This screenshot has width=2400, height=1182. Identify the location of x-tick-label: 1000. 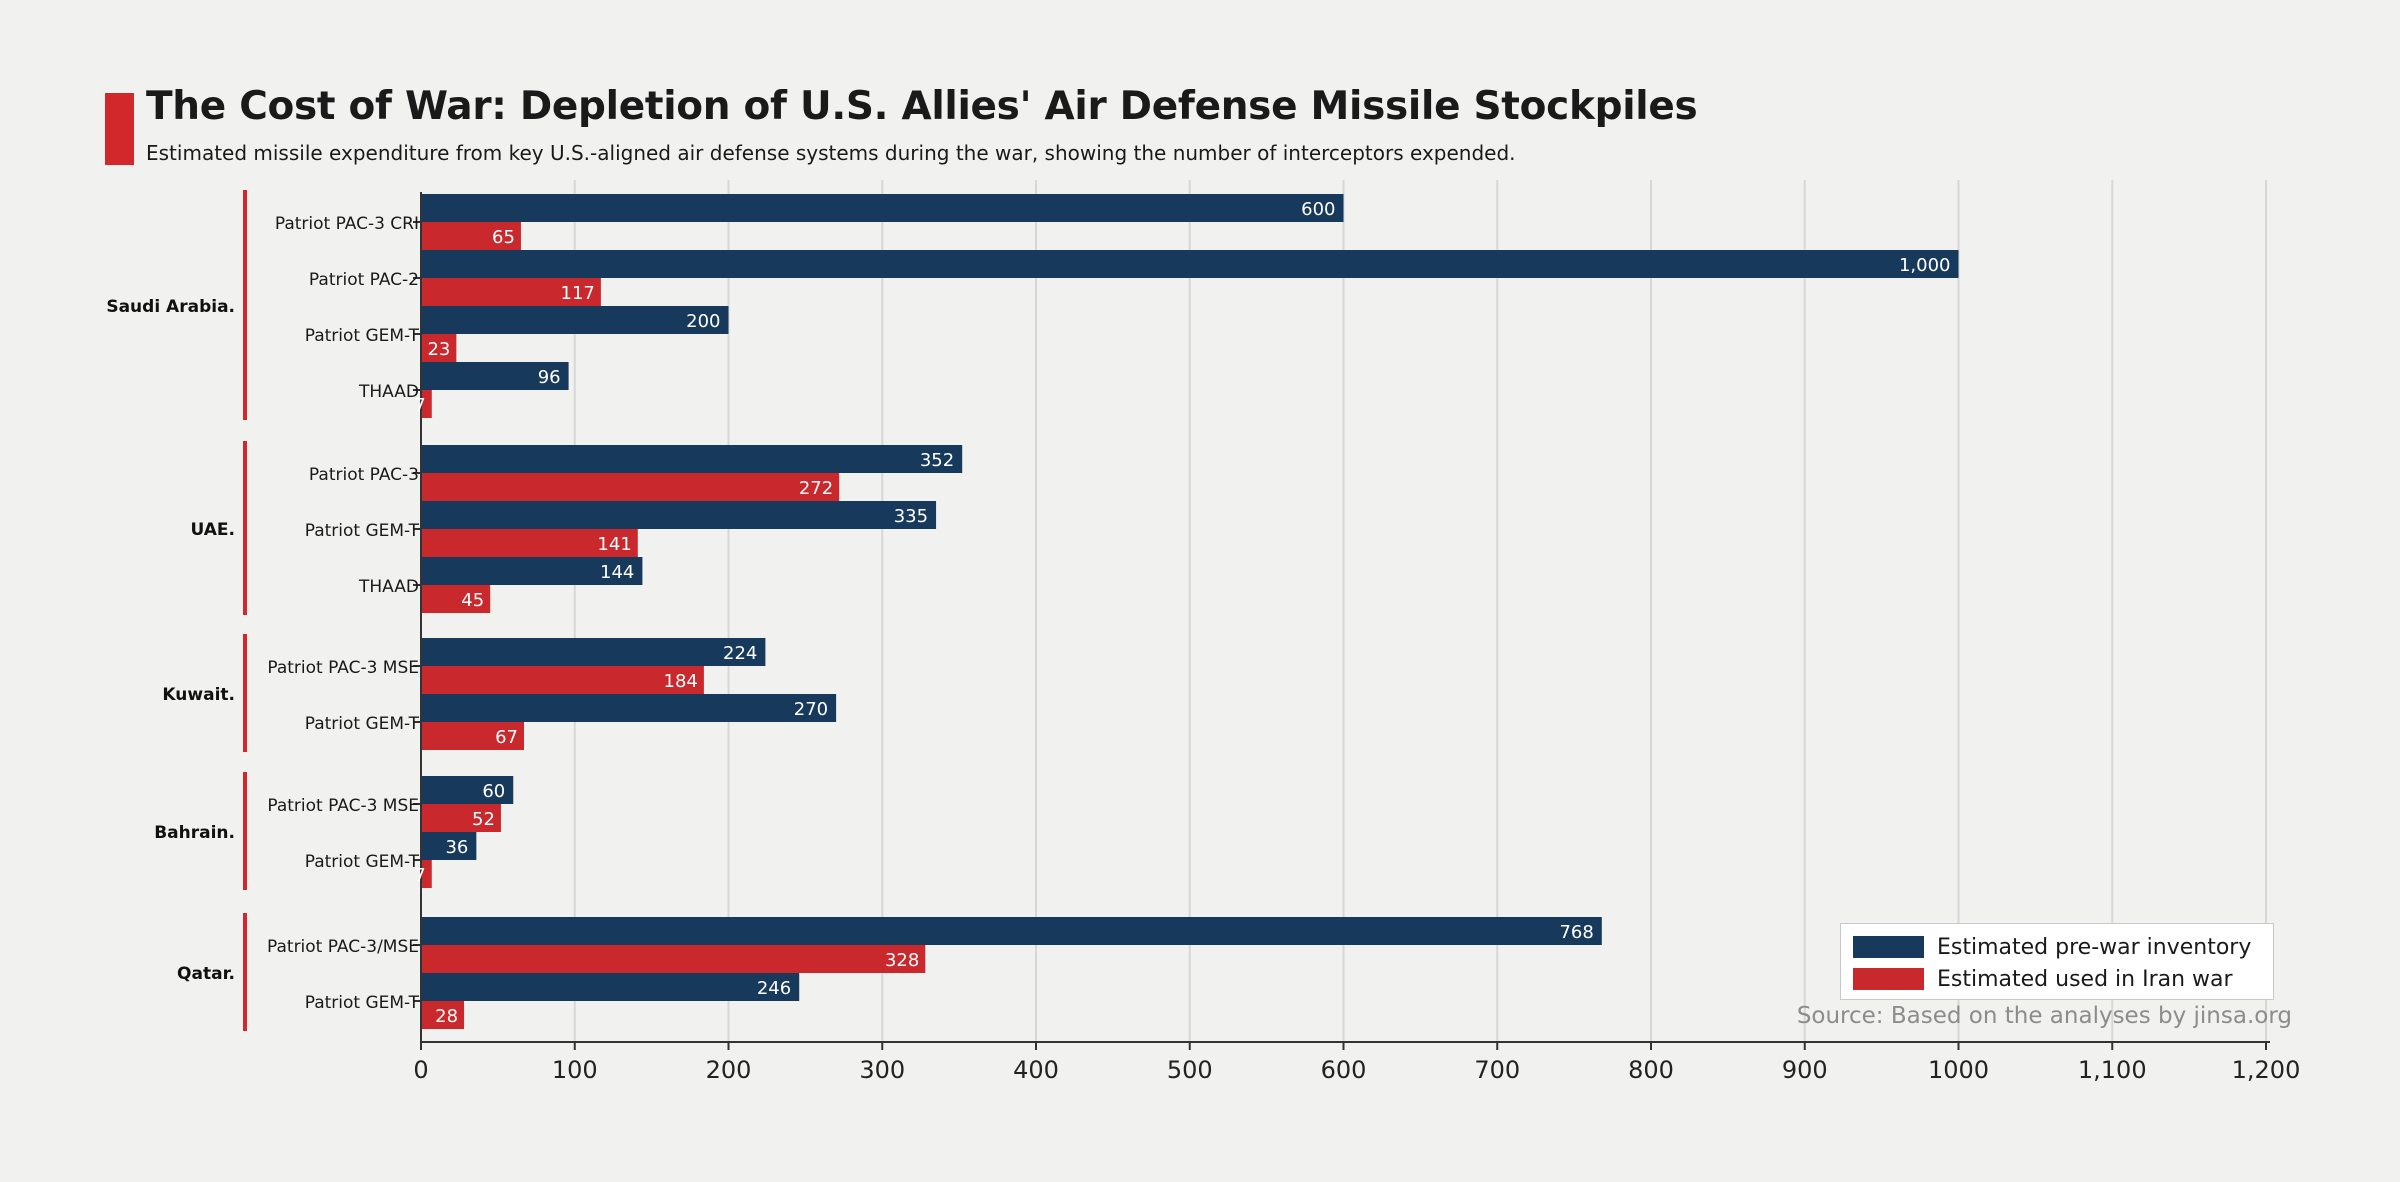
(1958, 1070).